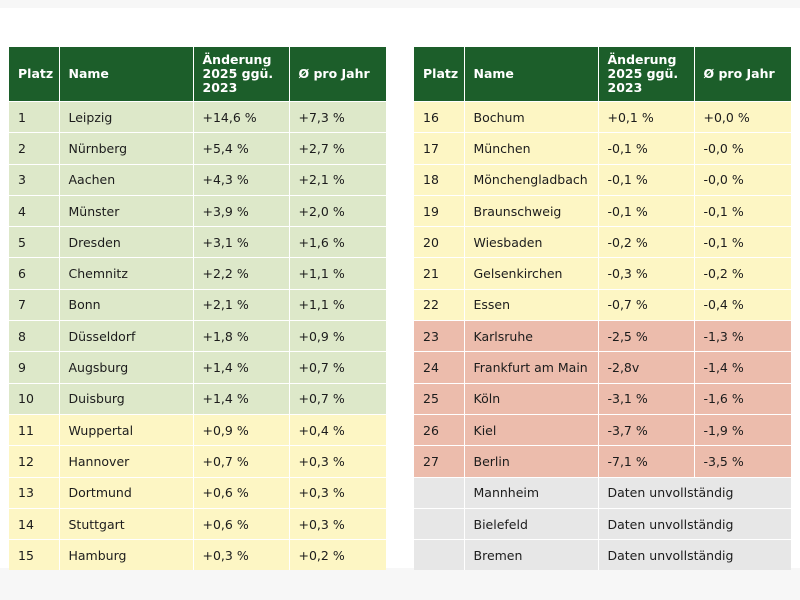 The height and width of the screenshot is (600, 800). Describe the element at coordinates (197, 523) in the screenshot. I see `table-row: 14 Stuttgart +0,6 % +0,3 %` at that location.